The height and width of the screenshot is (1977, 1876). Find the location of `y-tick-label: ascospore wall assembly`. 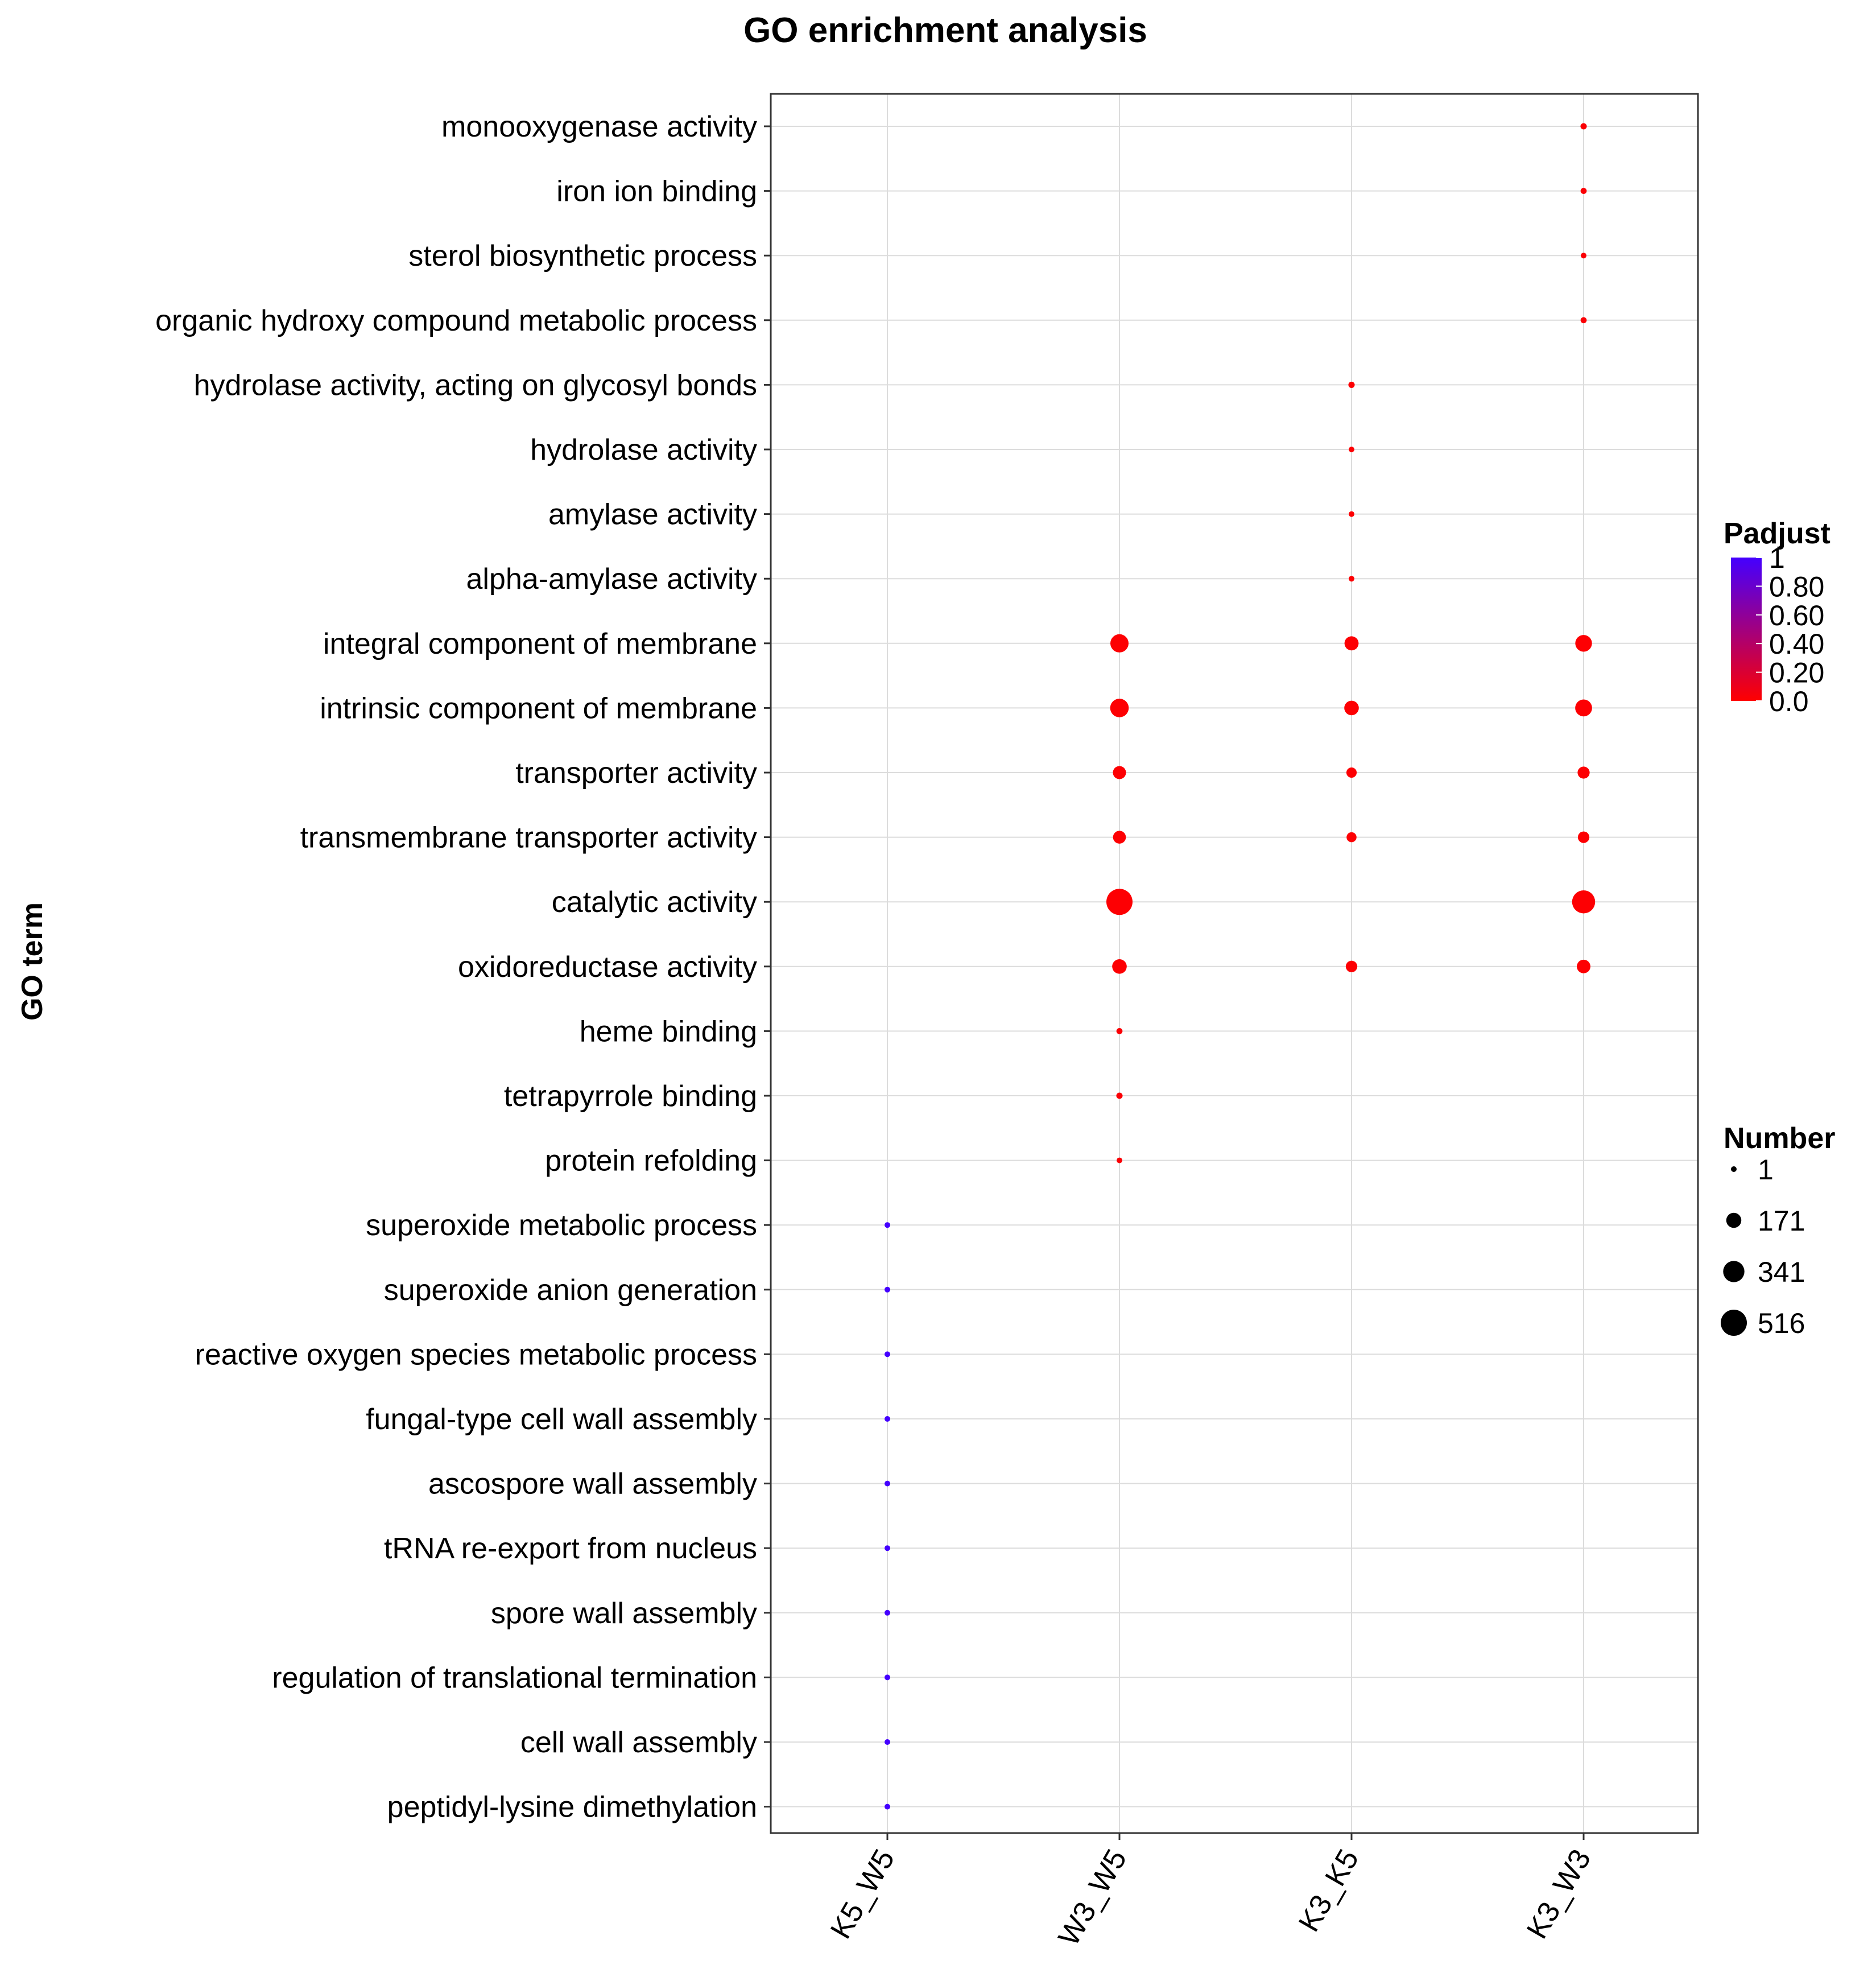

y-tick-label: ascospore wall assembly is located at coordinates (592, 1485).